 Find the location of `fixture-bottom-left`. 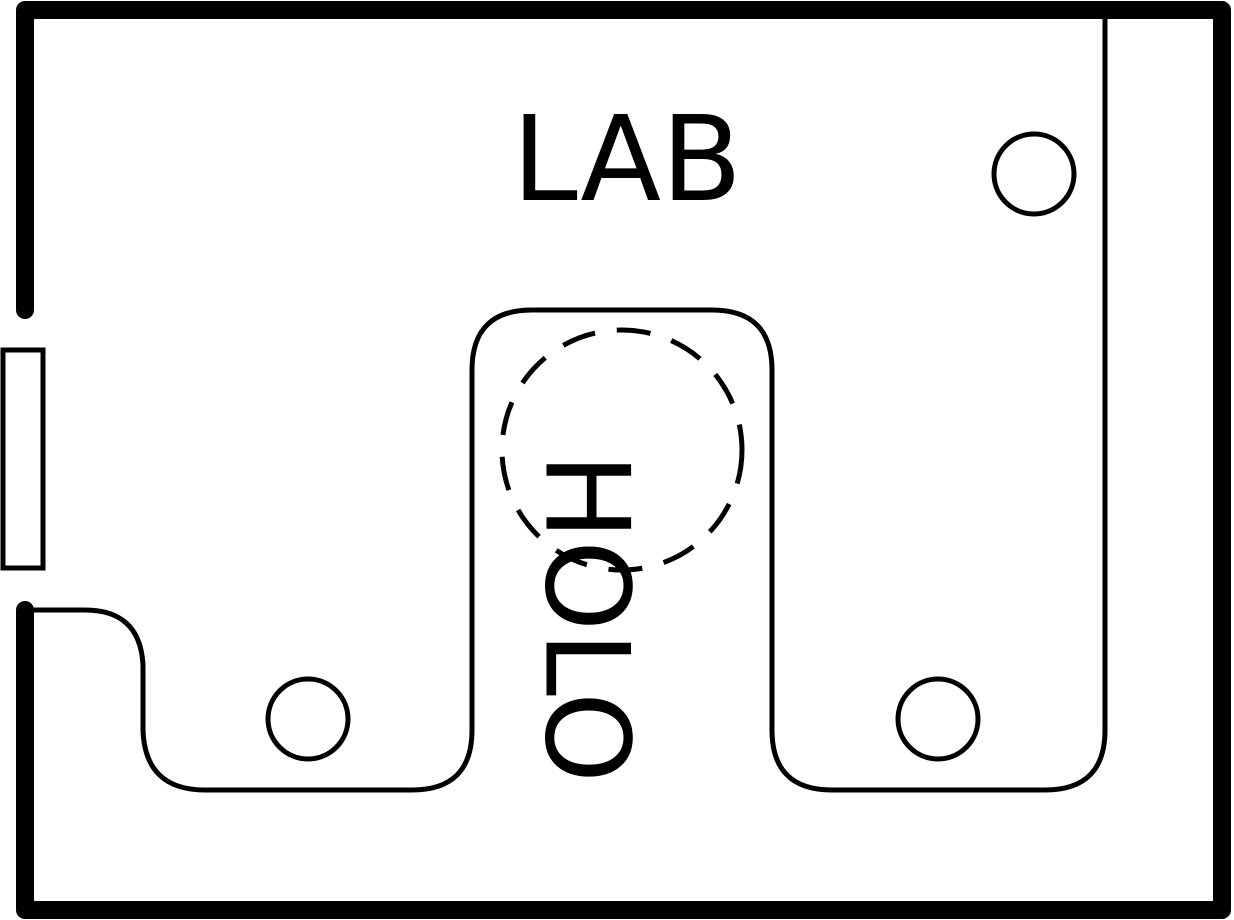

fixture-bottom-left is located at coordinates (308, 719).